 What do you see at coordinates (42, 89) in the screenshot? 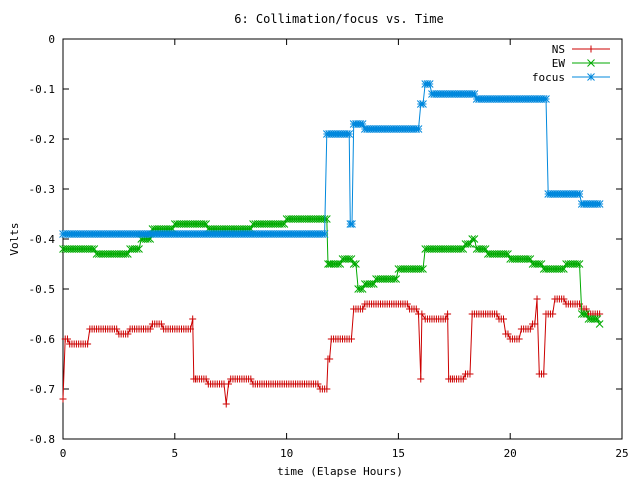
I see `y-tick-label: -0.1` at bounding box center [42, 89].